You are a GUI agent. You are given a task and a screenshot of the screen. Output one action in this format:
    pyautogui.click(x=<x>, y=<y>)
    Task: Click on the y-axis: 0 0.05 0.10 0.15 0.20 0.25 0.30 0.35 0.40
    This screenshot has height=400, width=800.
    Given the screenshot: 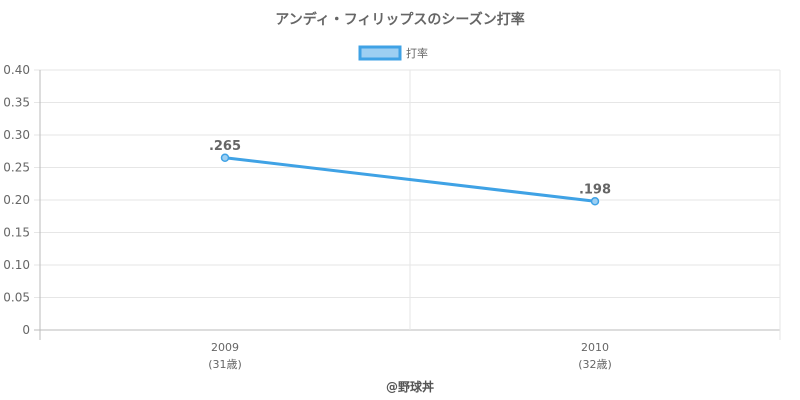 What is the action you would take?
    pyautogui.click(x=16, y=200)
    